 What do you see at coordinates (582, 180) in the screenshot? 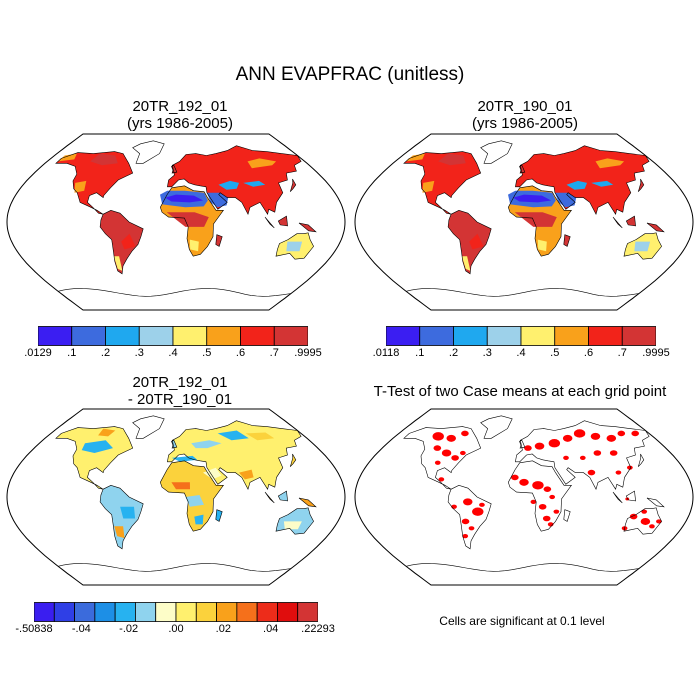
I see `coastline-eurasia` at bounding box center [582, 180].